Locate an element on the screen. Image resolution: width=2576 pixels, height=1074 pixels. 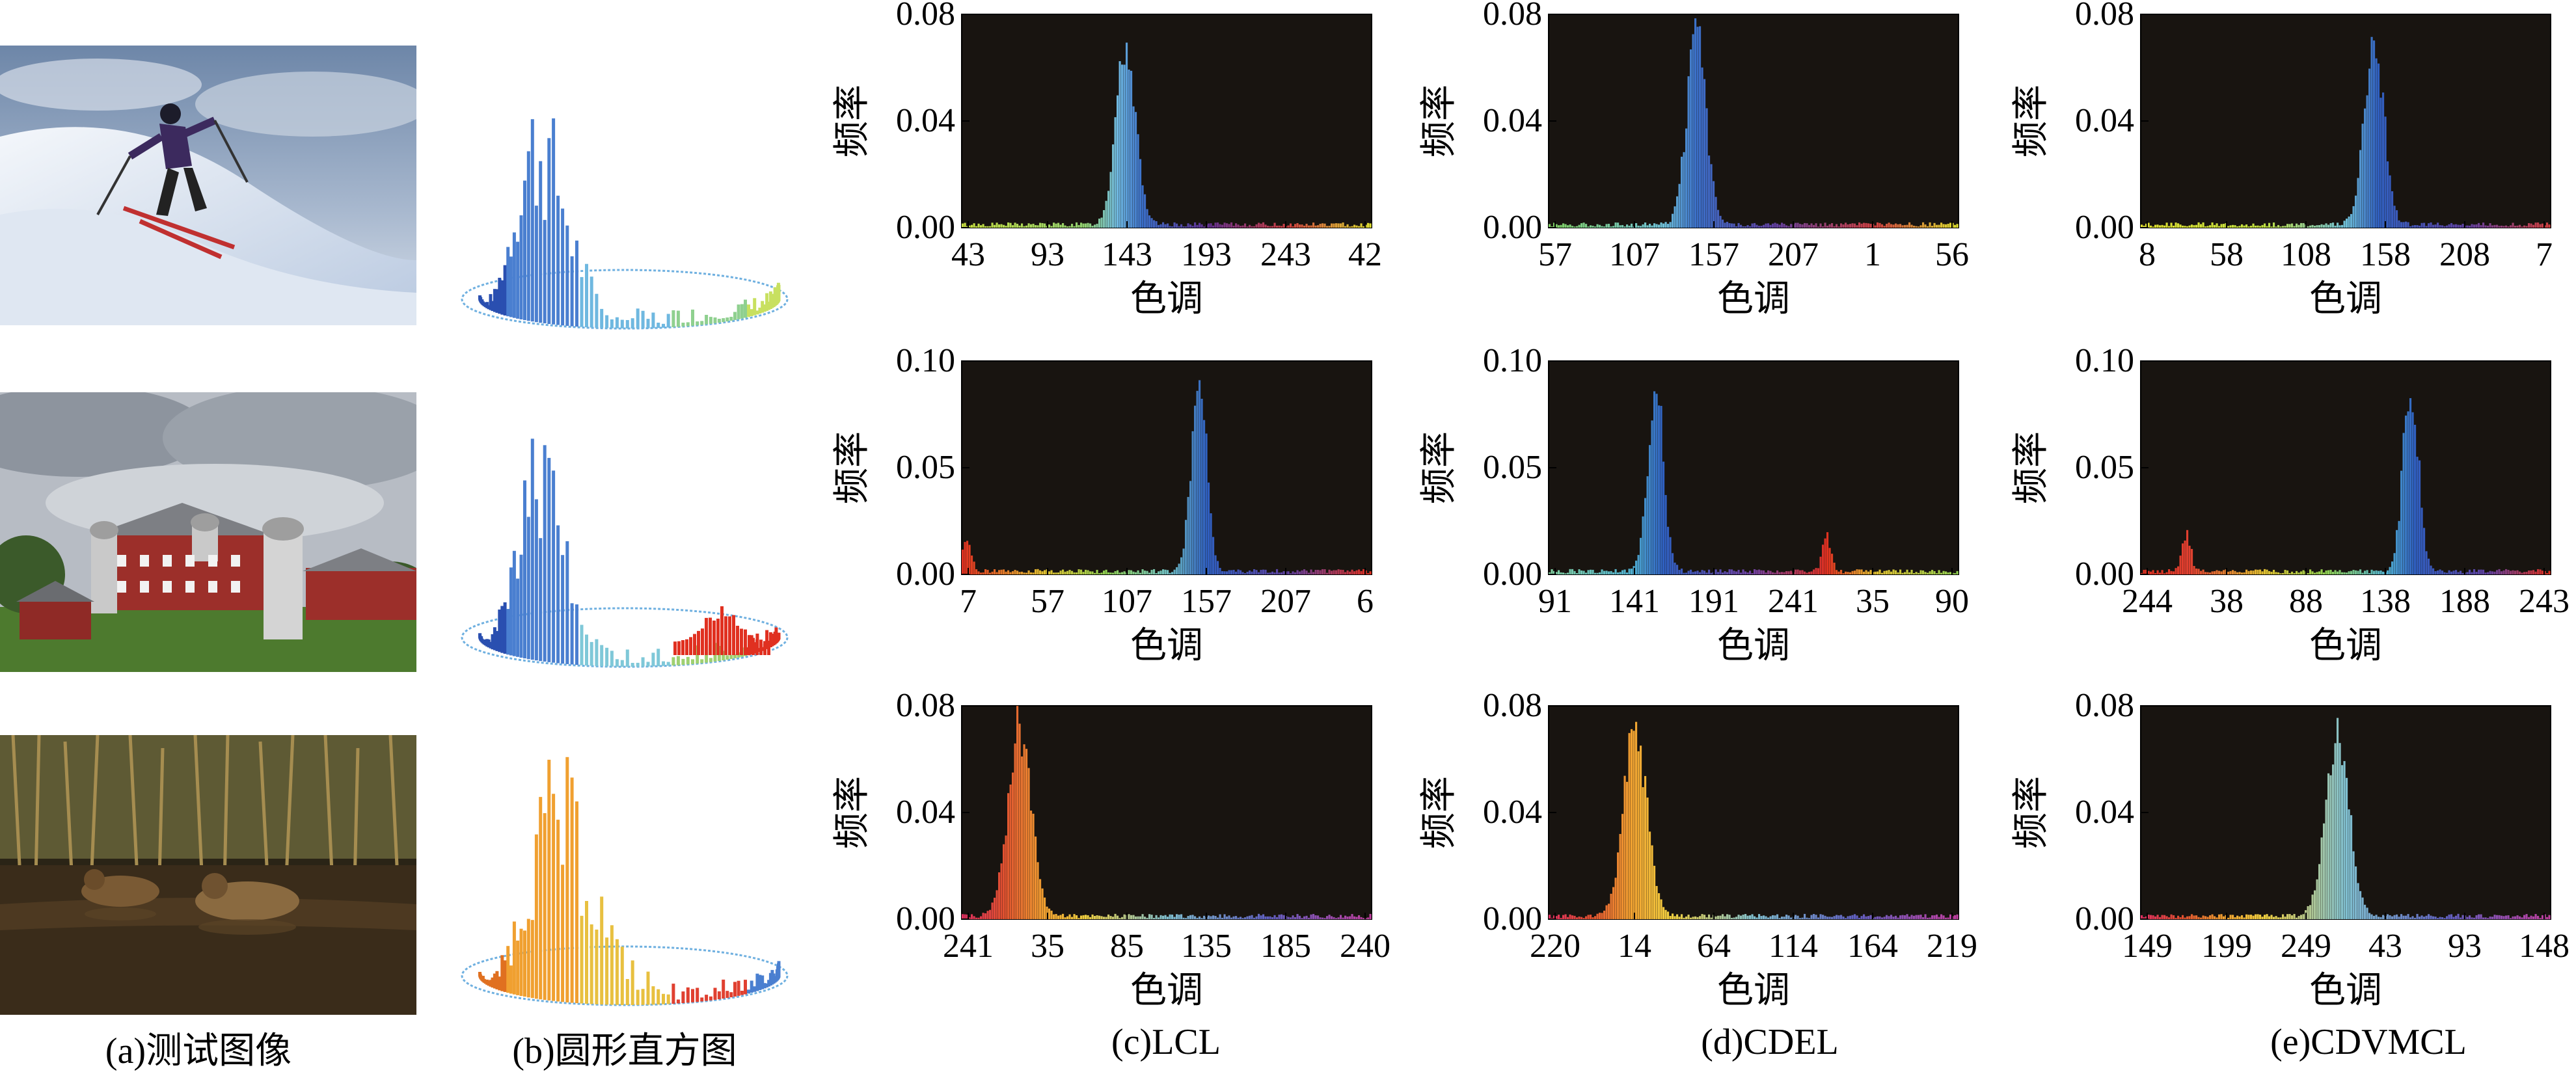
y-tick-label: 0.00 is located at coordinates (1512, 574).